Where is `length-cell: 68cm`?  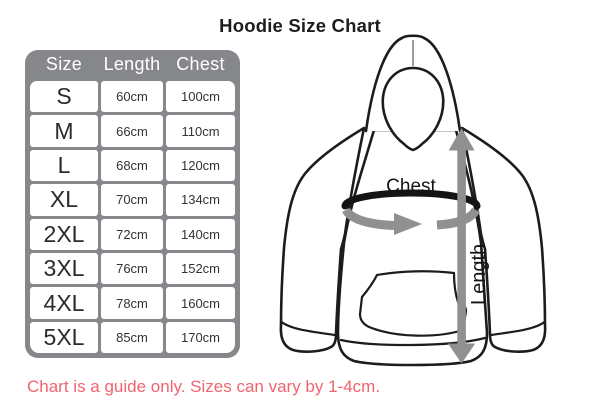
length-cell: 68cm is located at coordinates (132, 165).